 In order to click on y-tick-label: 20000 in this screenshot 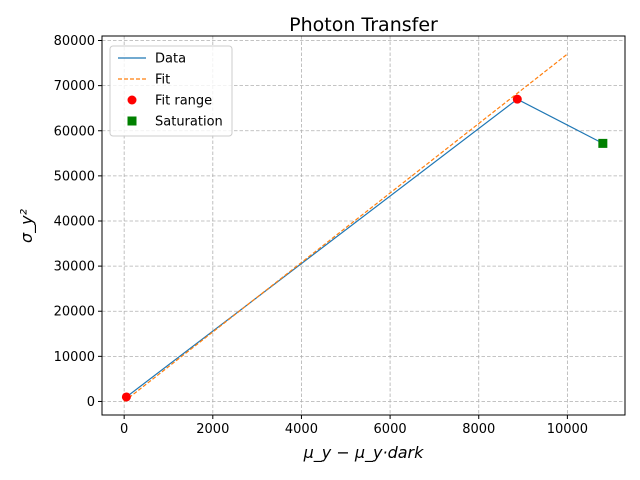, I will do `click(74, 312)`.